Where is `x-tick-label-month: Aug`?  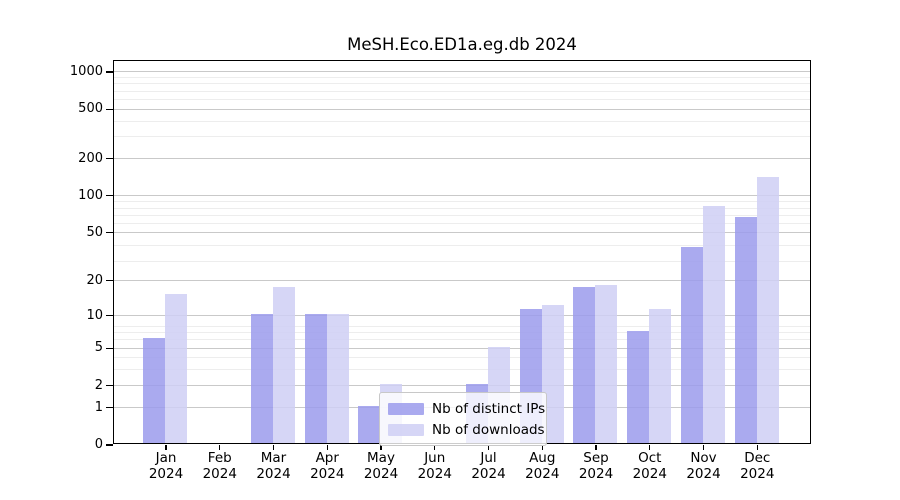 x-tick-label-month: Aug is located at coordinates (542, 458).